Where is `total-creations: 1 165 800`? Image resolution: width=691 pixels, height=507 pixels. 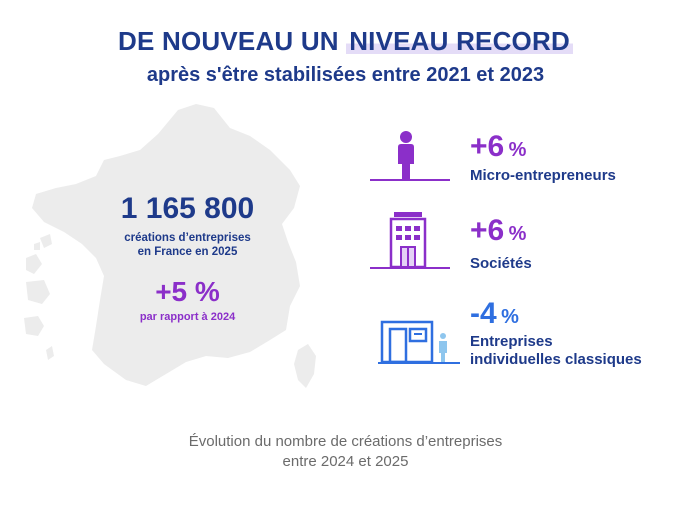 total-creations: 1 165 800 is located at coordinates (187, 208).